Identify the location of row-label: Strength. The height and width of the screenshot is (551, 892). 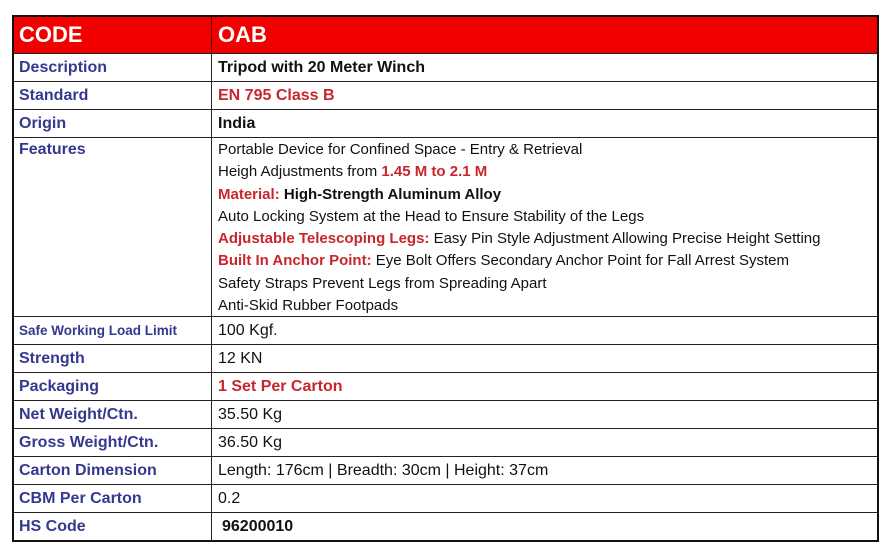
(113, 358).